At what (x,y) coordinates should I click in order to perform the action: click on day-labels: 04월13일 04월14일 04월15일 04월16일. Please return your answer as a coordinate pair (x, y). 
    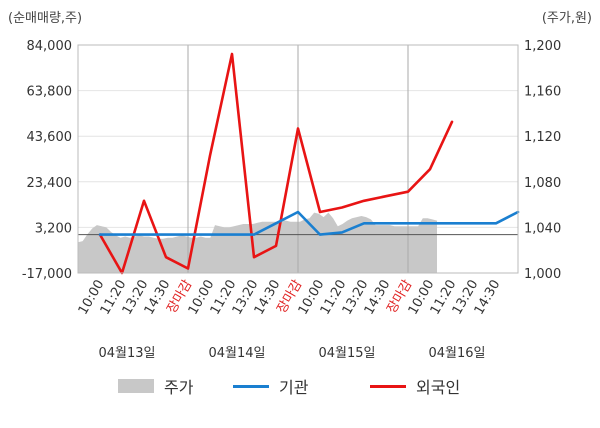
    Looking at the image, I should click on (291, 353).